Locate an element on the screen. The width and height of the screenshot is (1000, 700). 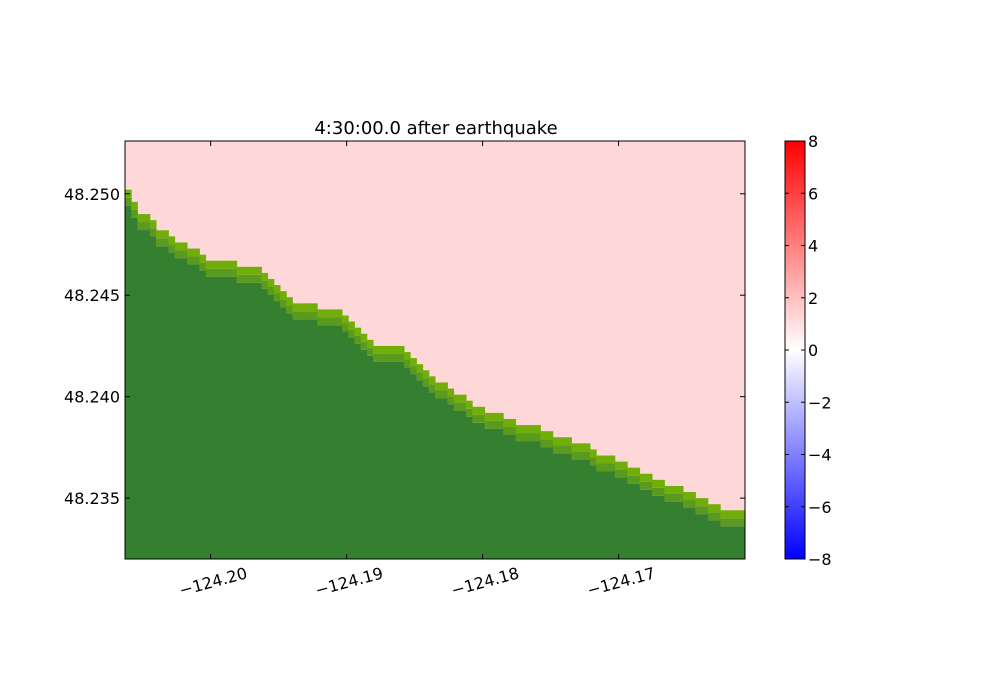
colorbar-tick-label: −6 is located at coordinates (820, 507).